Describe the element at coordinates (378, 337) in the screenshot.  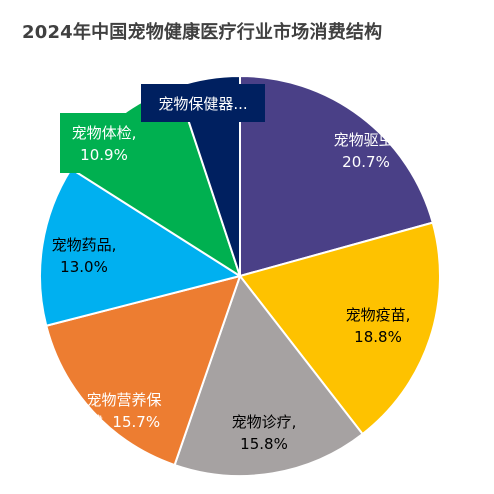
I see `slice-label-line: 18.8%` at that location.